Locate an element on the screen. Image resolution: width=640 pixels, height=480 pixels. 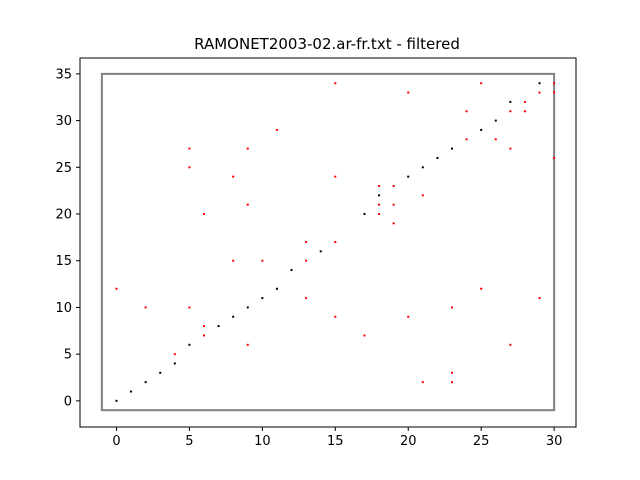
y-tick-label: 20 is located at coordinates (63, 215).